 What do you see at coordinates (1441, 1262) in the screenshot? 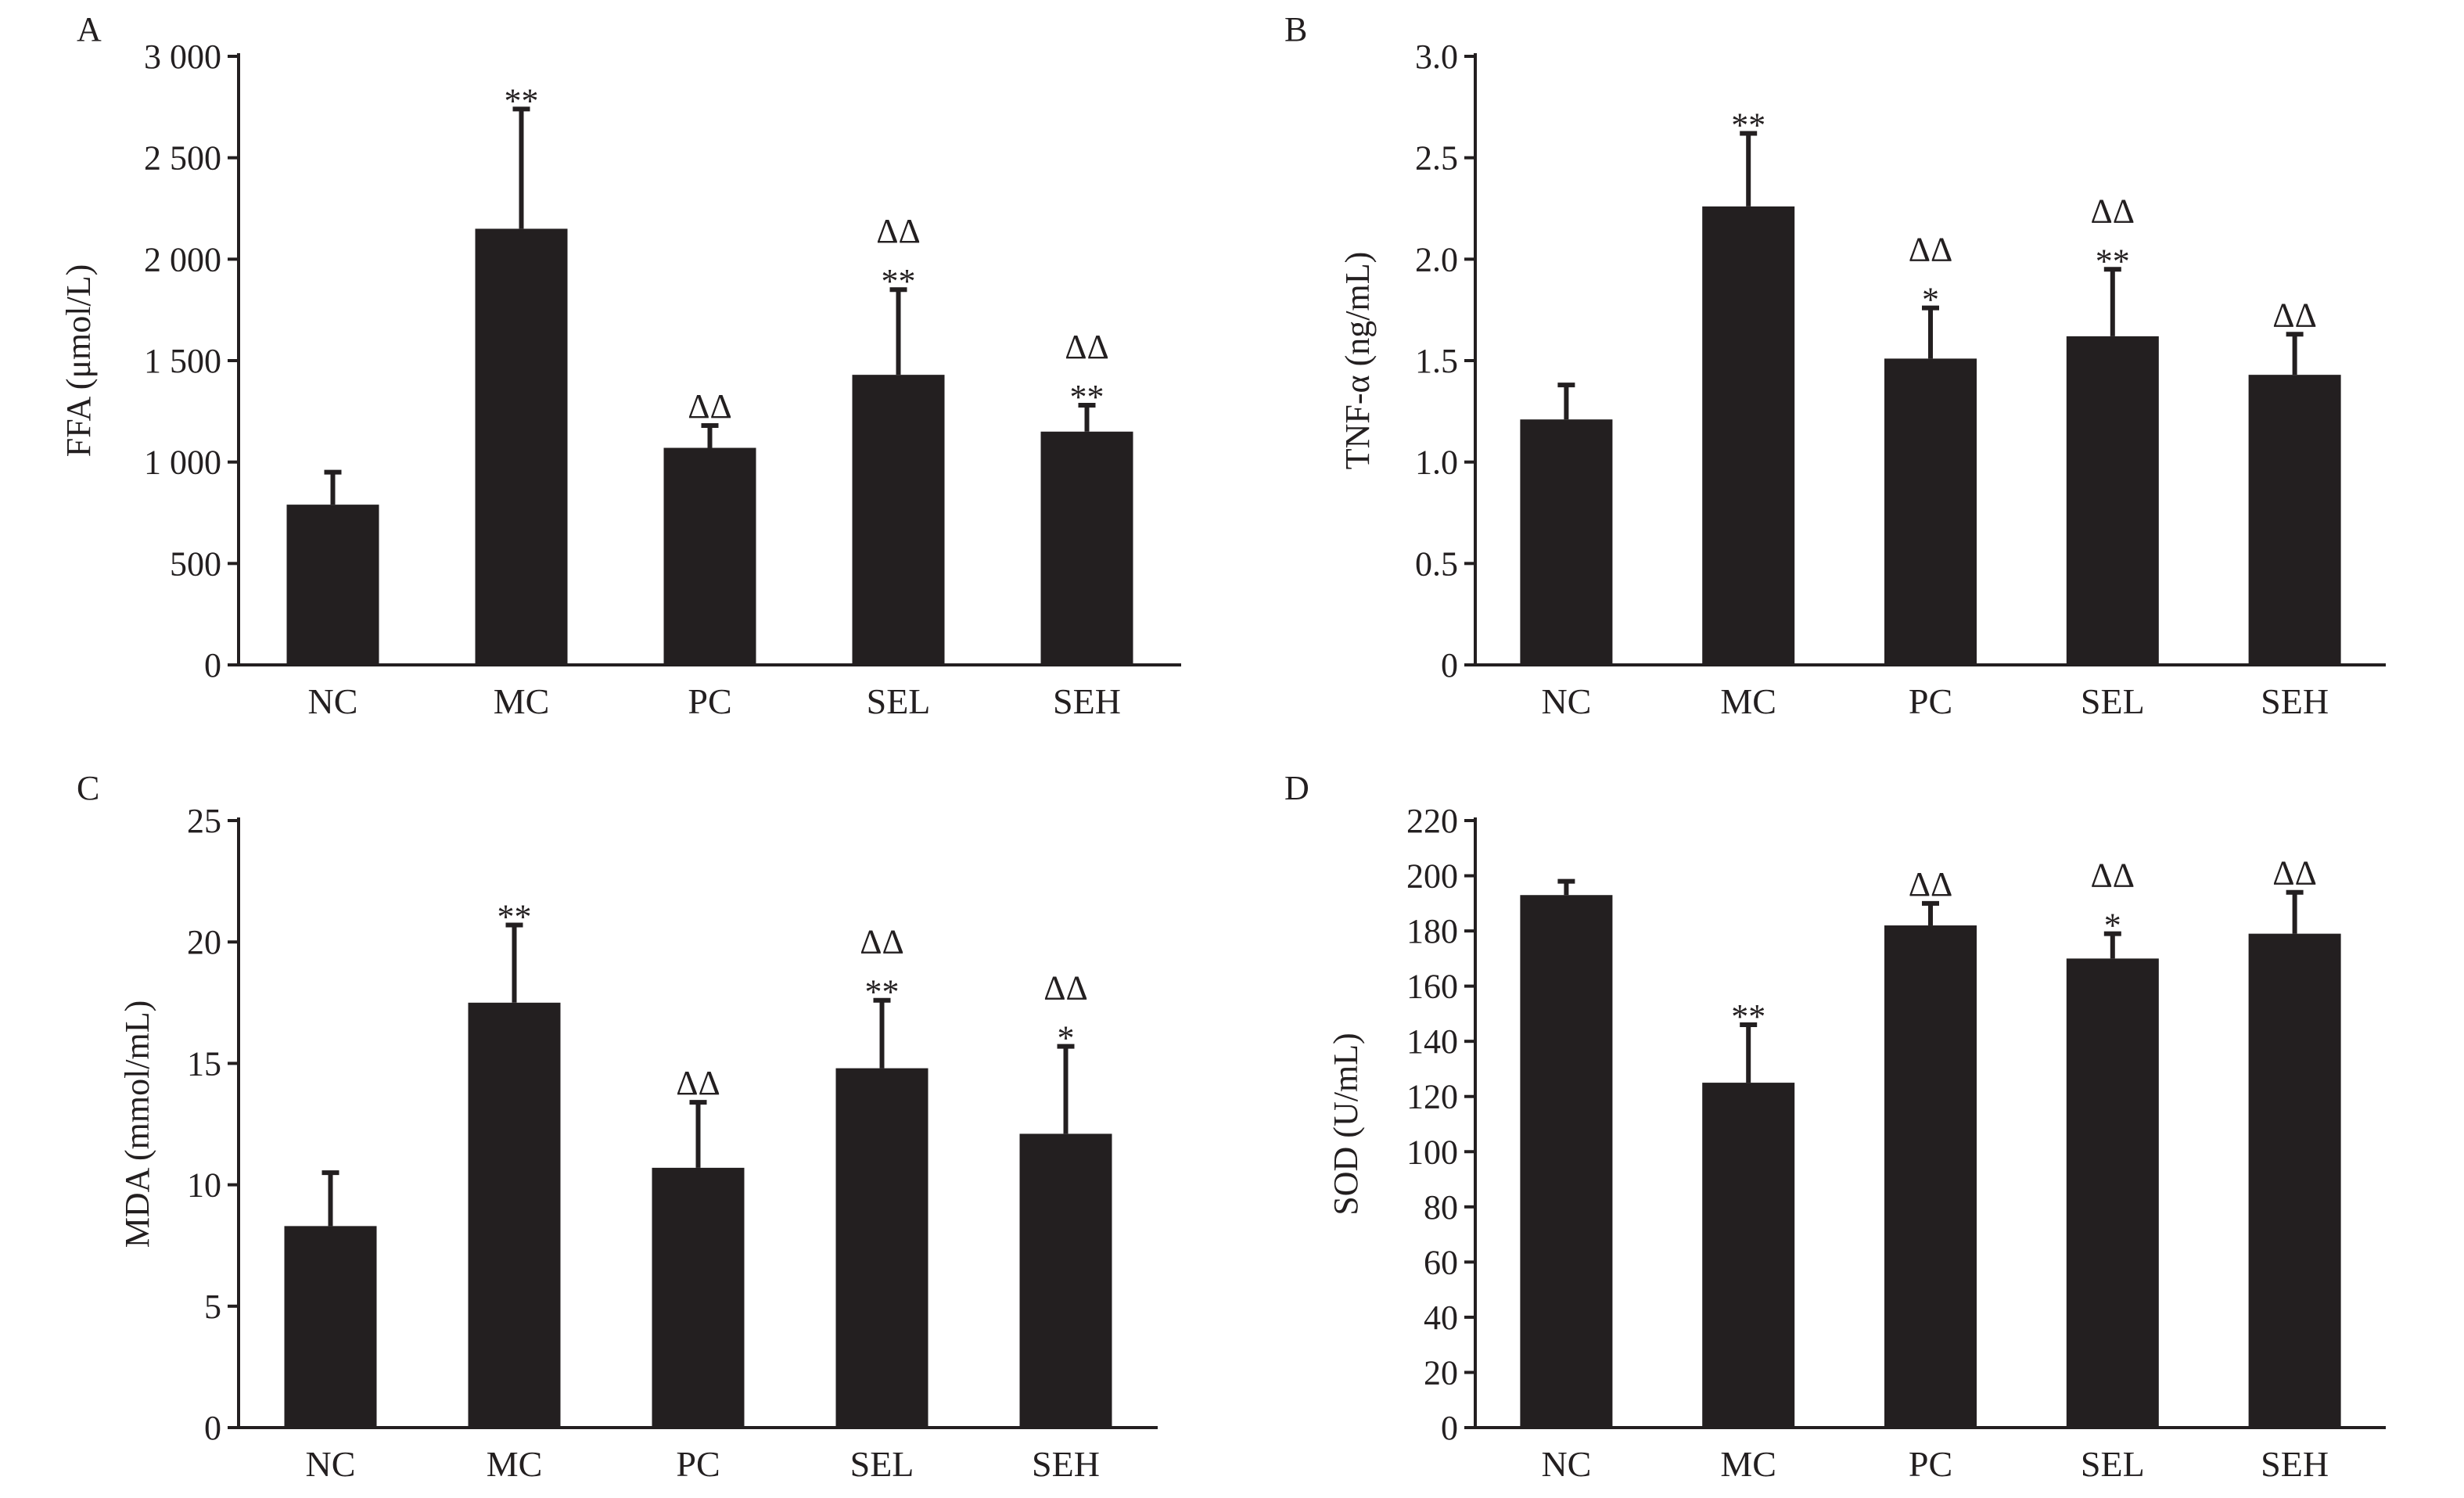
I see `y-tick-label: 60` at bounding box center [1441, 1262].